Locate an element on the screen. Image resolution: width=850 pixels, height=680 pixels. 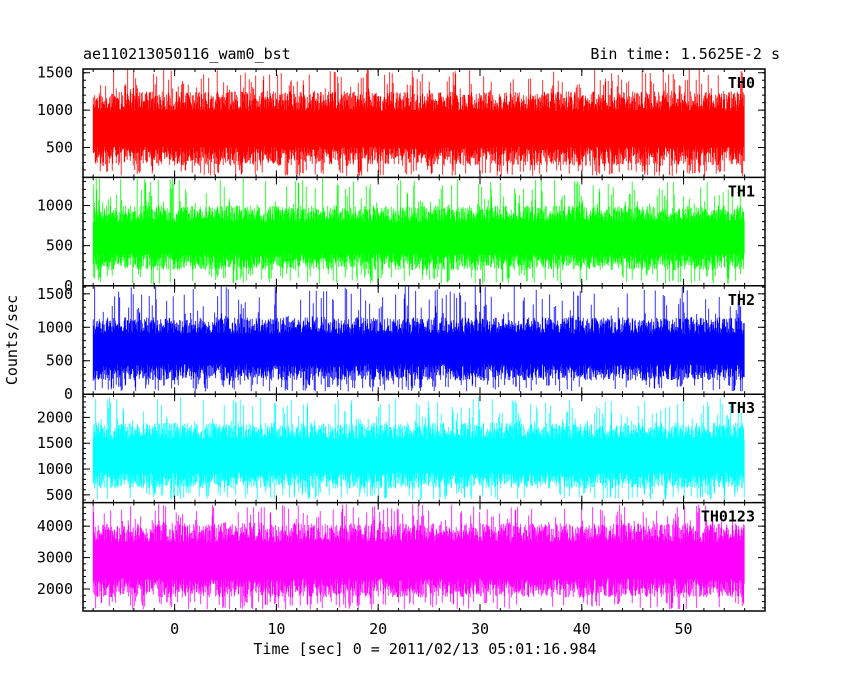
panel-th2: 0 500 1000 1500 TH2 is located at coordinates (401, 344).